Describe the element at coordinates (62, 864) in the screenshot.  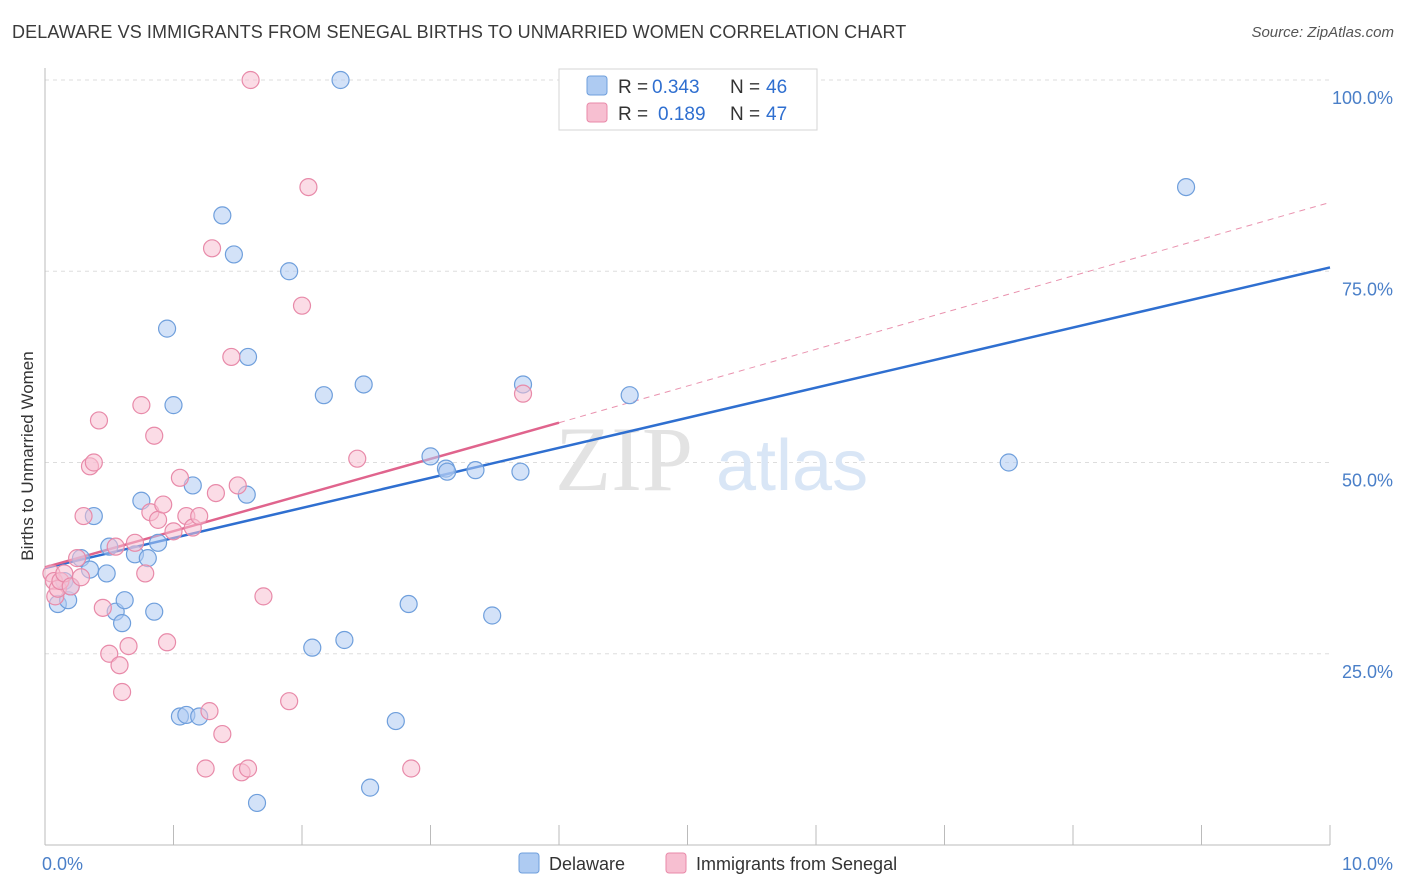
I see `x-tick-label-min: 0.0%` at that location.